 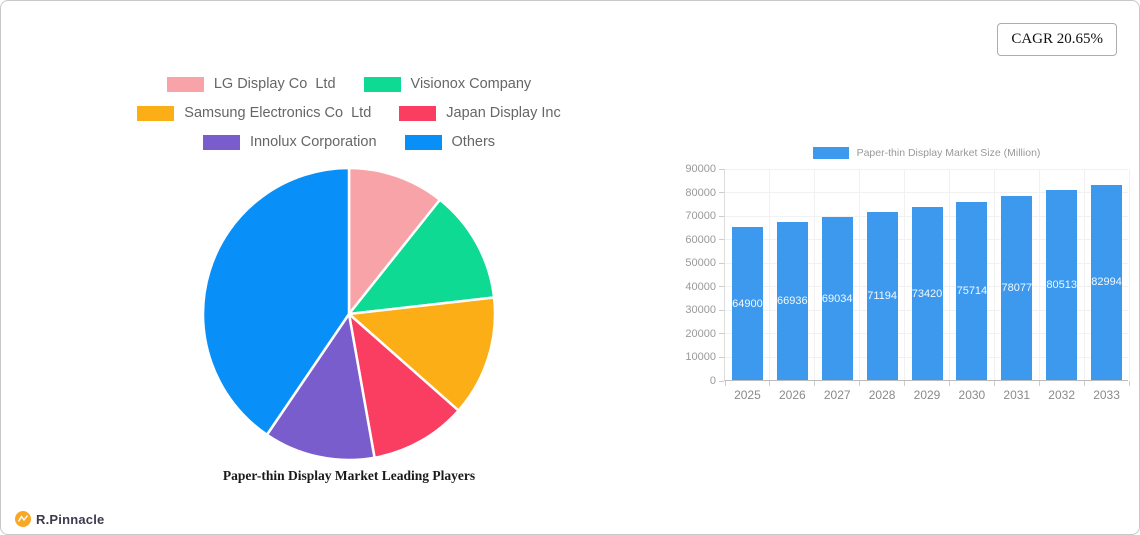 I want to click on y-axis-label: 60000, so click(x=700, y=239).